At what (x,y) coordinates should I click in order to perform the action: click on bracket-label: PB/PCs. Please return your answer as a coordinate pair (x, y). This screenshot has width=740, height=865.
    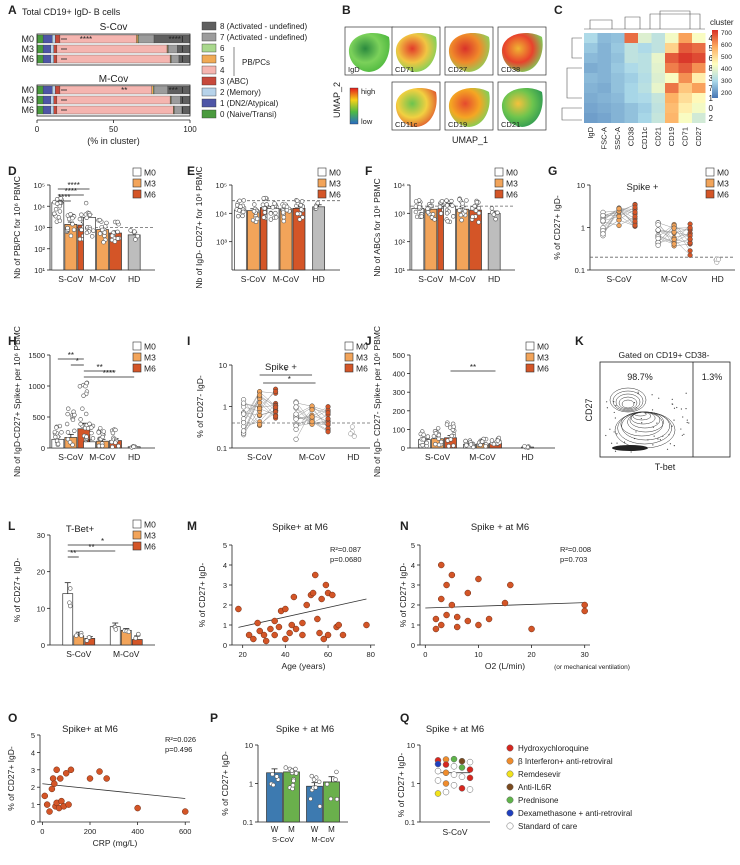
    Looking at the image, I should click on (256, 62).